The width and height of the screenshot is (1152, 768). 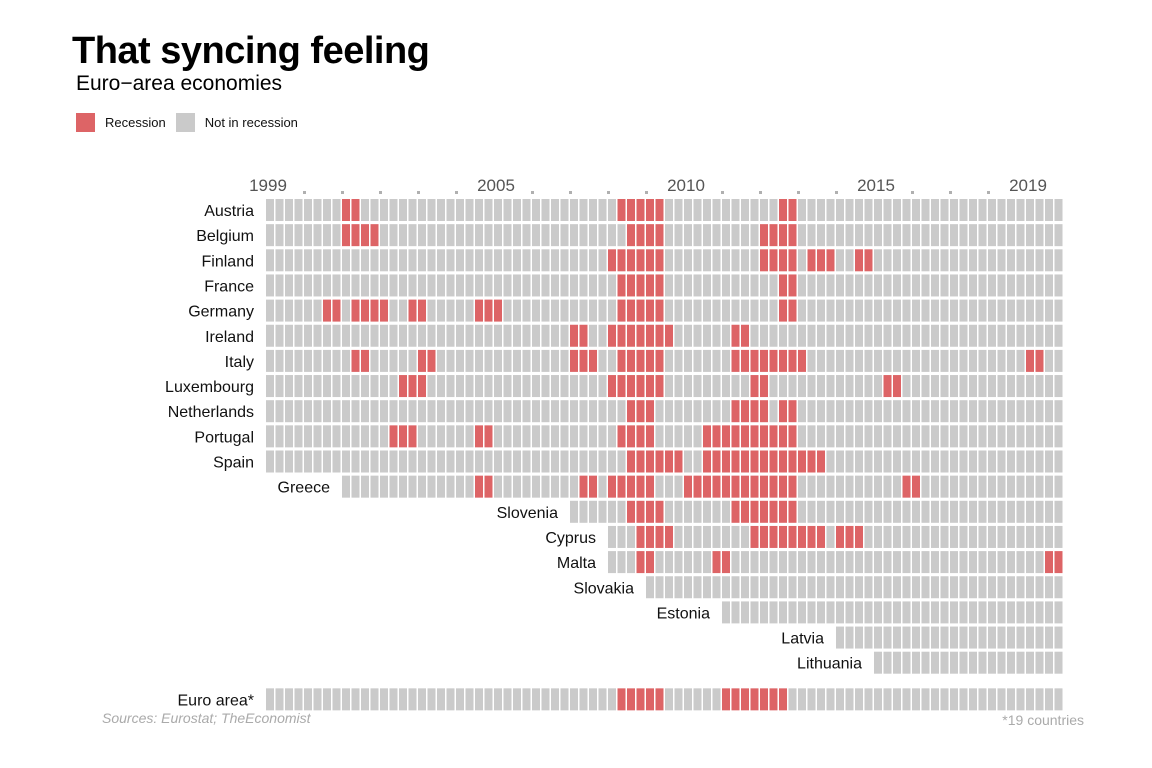 I want to click on cell-belgium-2015q3, so click(x=897, y=235).